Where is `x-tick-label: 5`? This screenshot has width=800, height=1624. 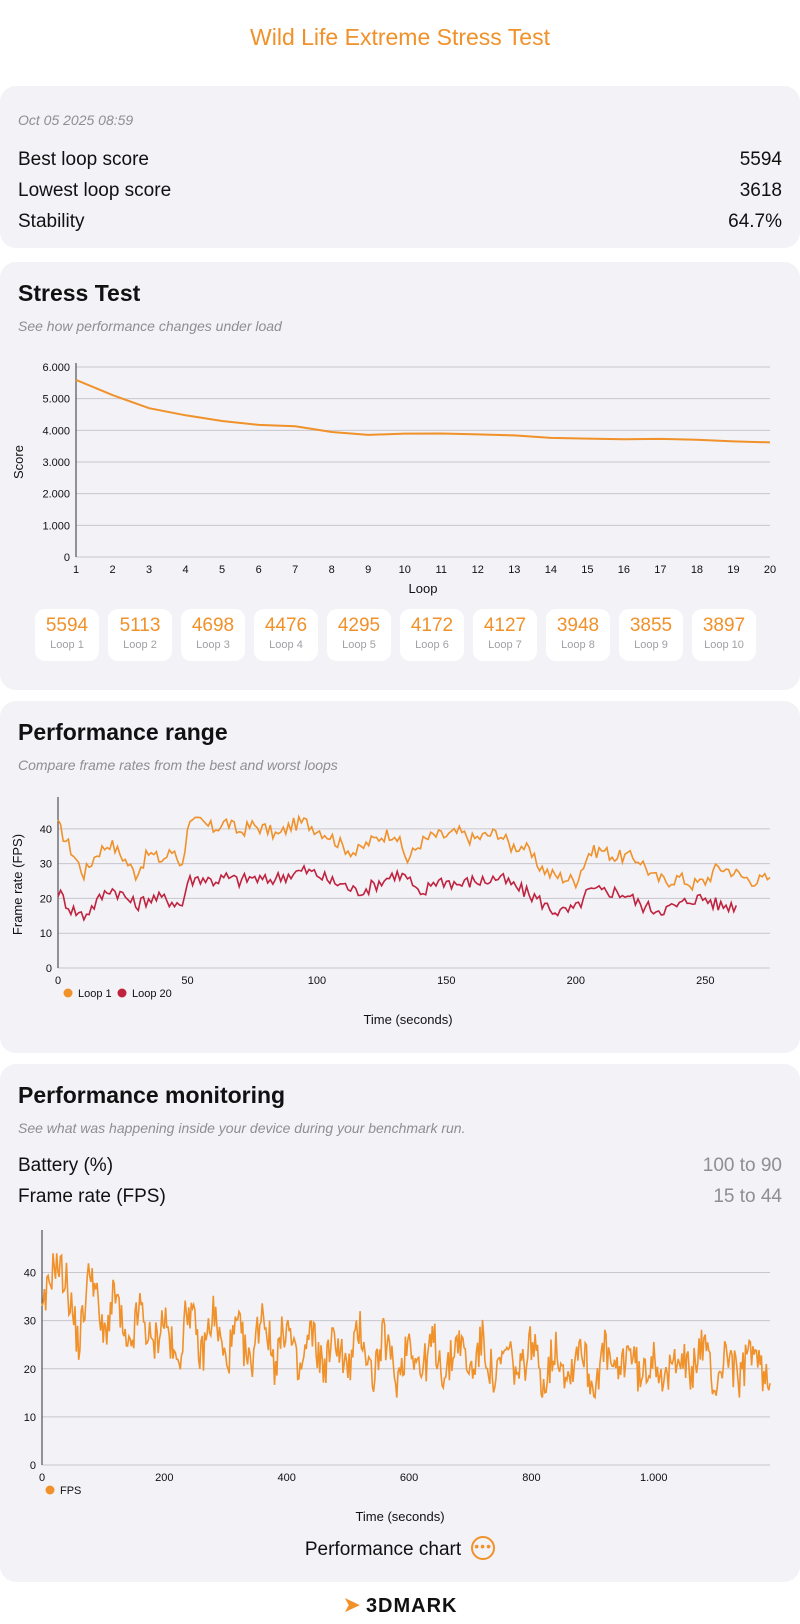 x-tick-label: 5 is located at coordinates (222, 570).